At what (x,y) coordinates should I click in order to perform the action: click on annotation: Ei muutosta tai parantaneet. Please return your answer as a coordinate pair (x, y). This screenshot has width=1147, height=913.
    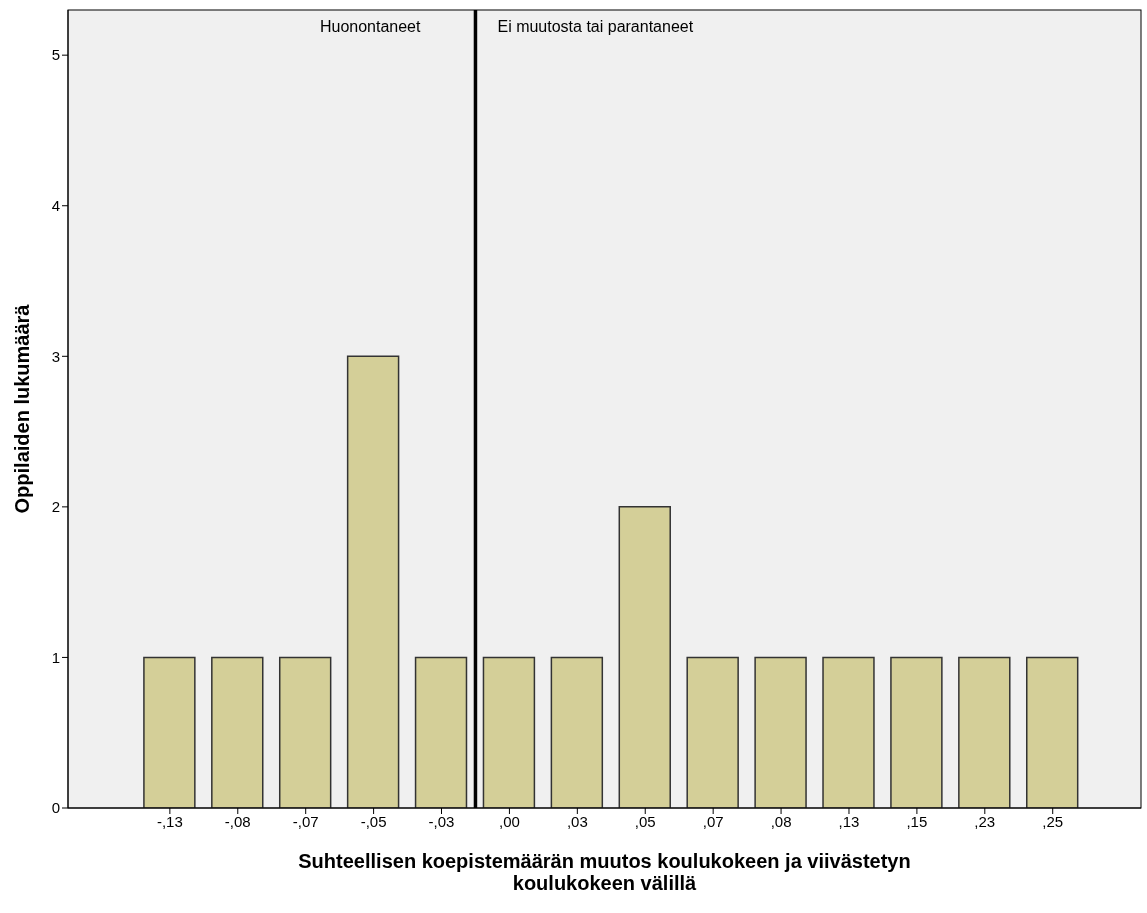
    Looking at the image, I should click on (595, 26).